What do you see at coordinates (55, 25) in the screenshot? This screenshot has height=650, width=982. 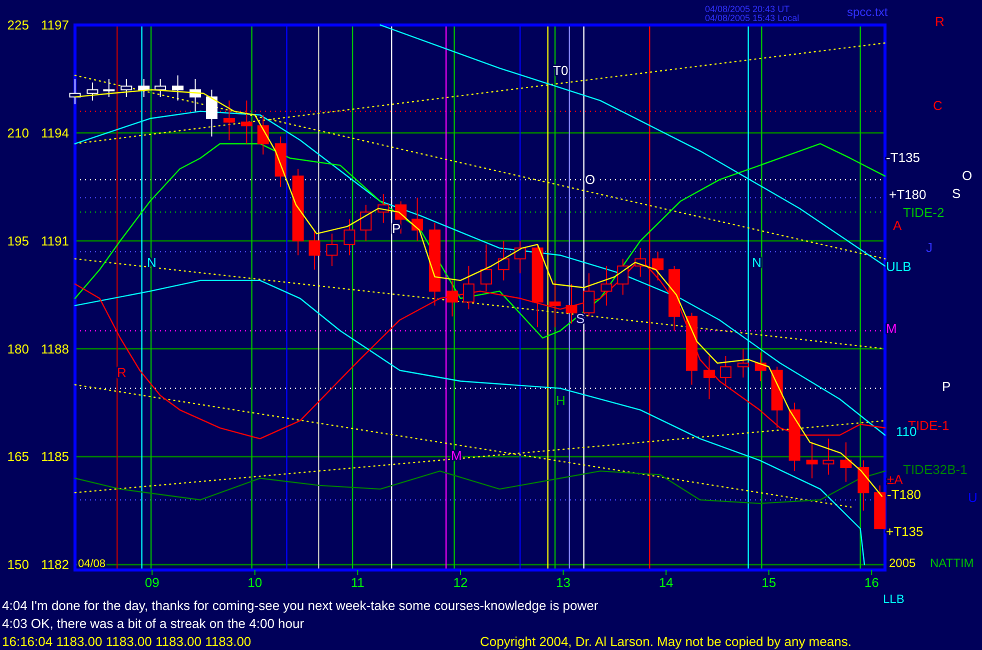 I see `y-tick-label: 1197` at bounding box center [55, 25].